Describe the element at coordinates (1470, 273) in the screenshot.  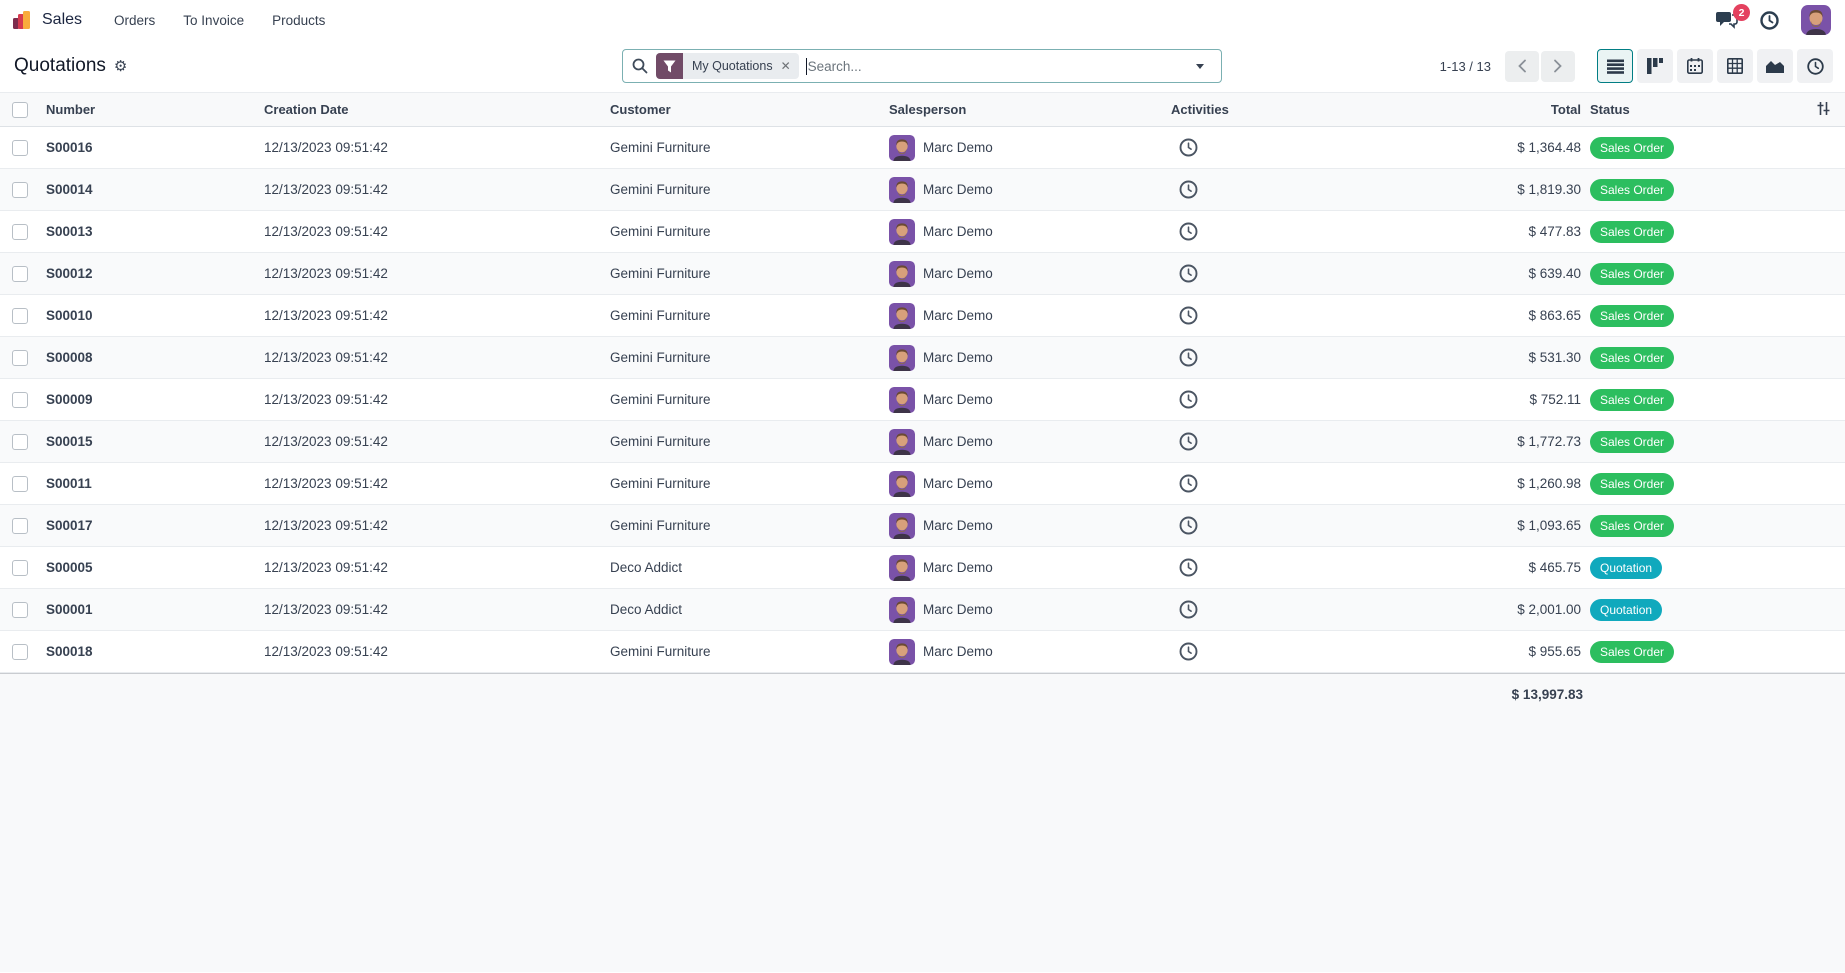
I see `total-amount: $ 639.40` at that location.